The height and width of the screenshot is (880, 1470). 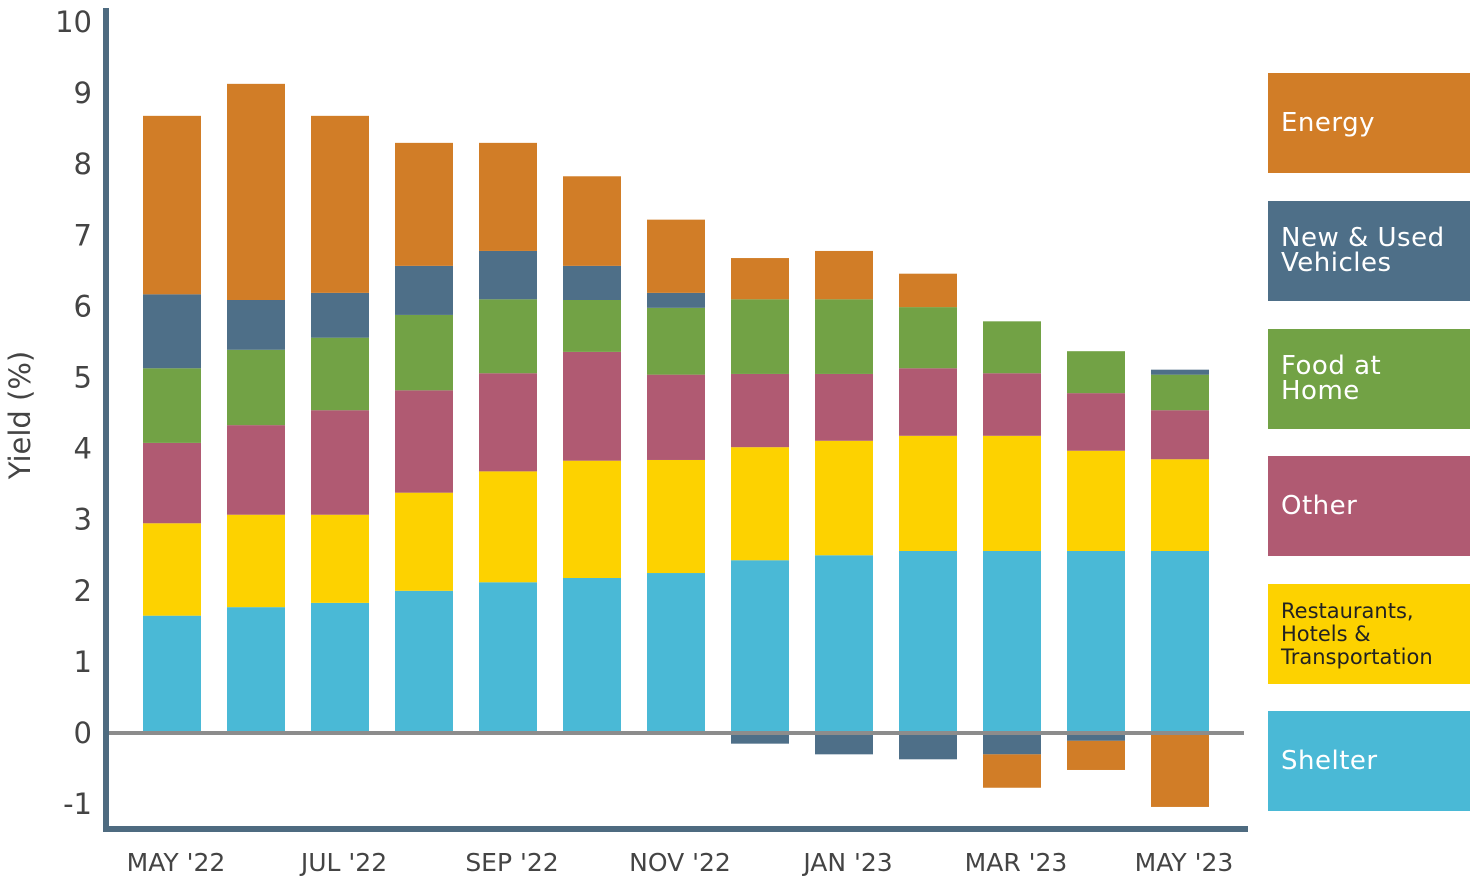 I want to click on y-tick-label: 9, so click(x=83, y=93).